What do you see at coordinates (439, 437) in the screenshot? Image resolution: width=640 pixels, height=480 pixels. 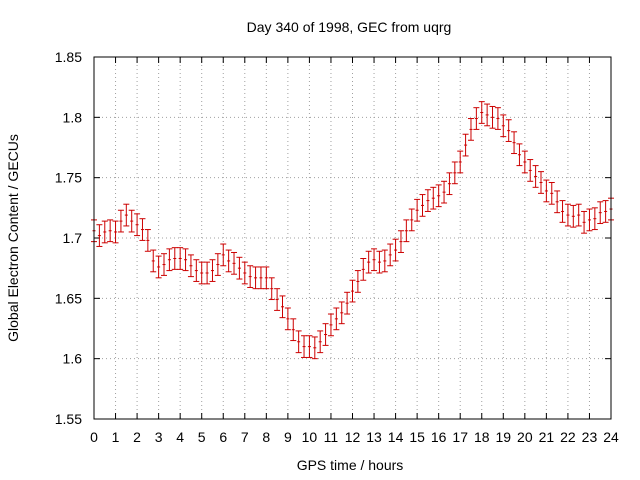 I see `x-tick-label: 16` at bounding box center [439, 437].